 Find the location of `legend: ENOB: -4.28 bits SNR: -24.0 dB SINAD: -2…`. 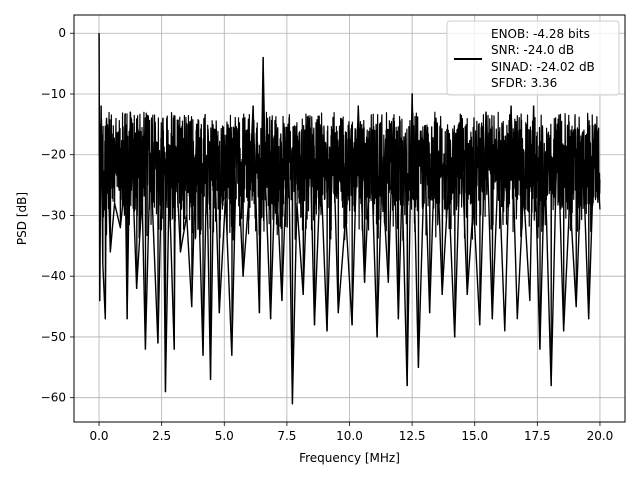

legend: ENOB: -4.28 bits SNR: -24.0 dB SINAD: -2… is located at coordinates (533, 58).